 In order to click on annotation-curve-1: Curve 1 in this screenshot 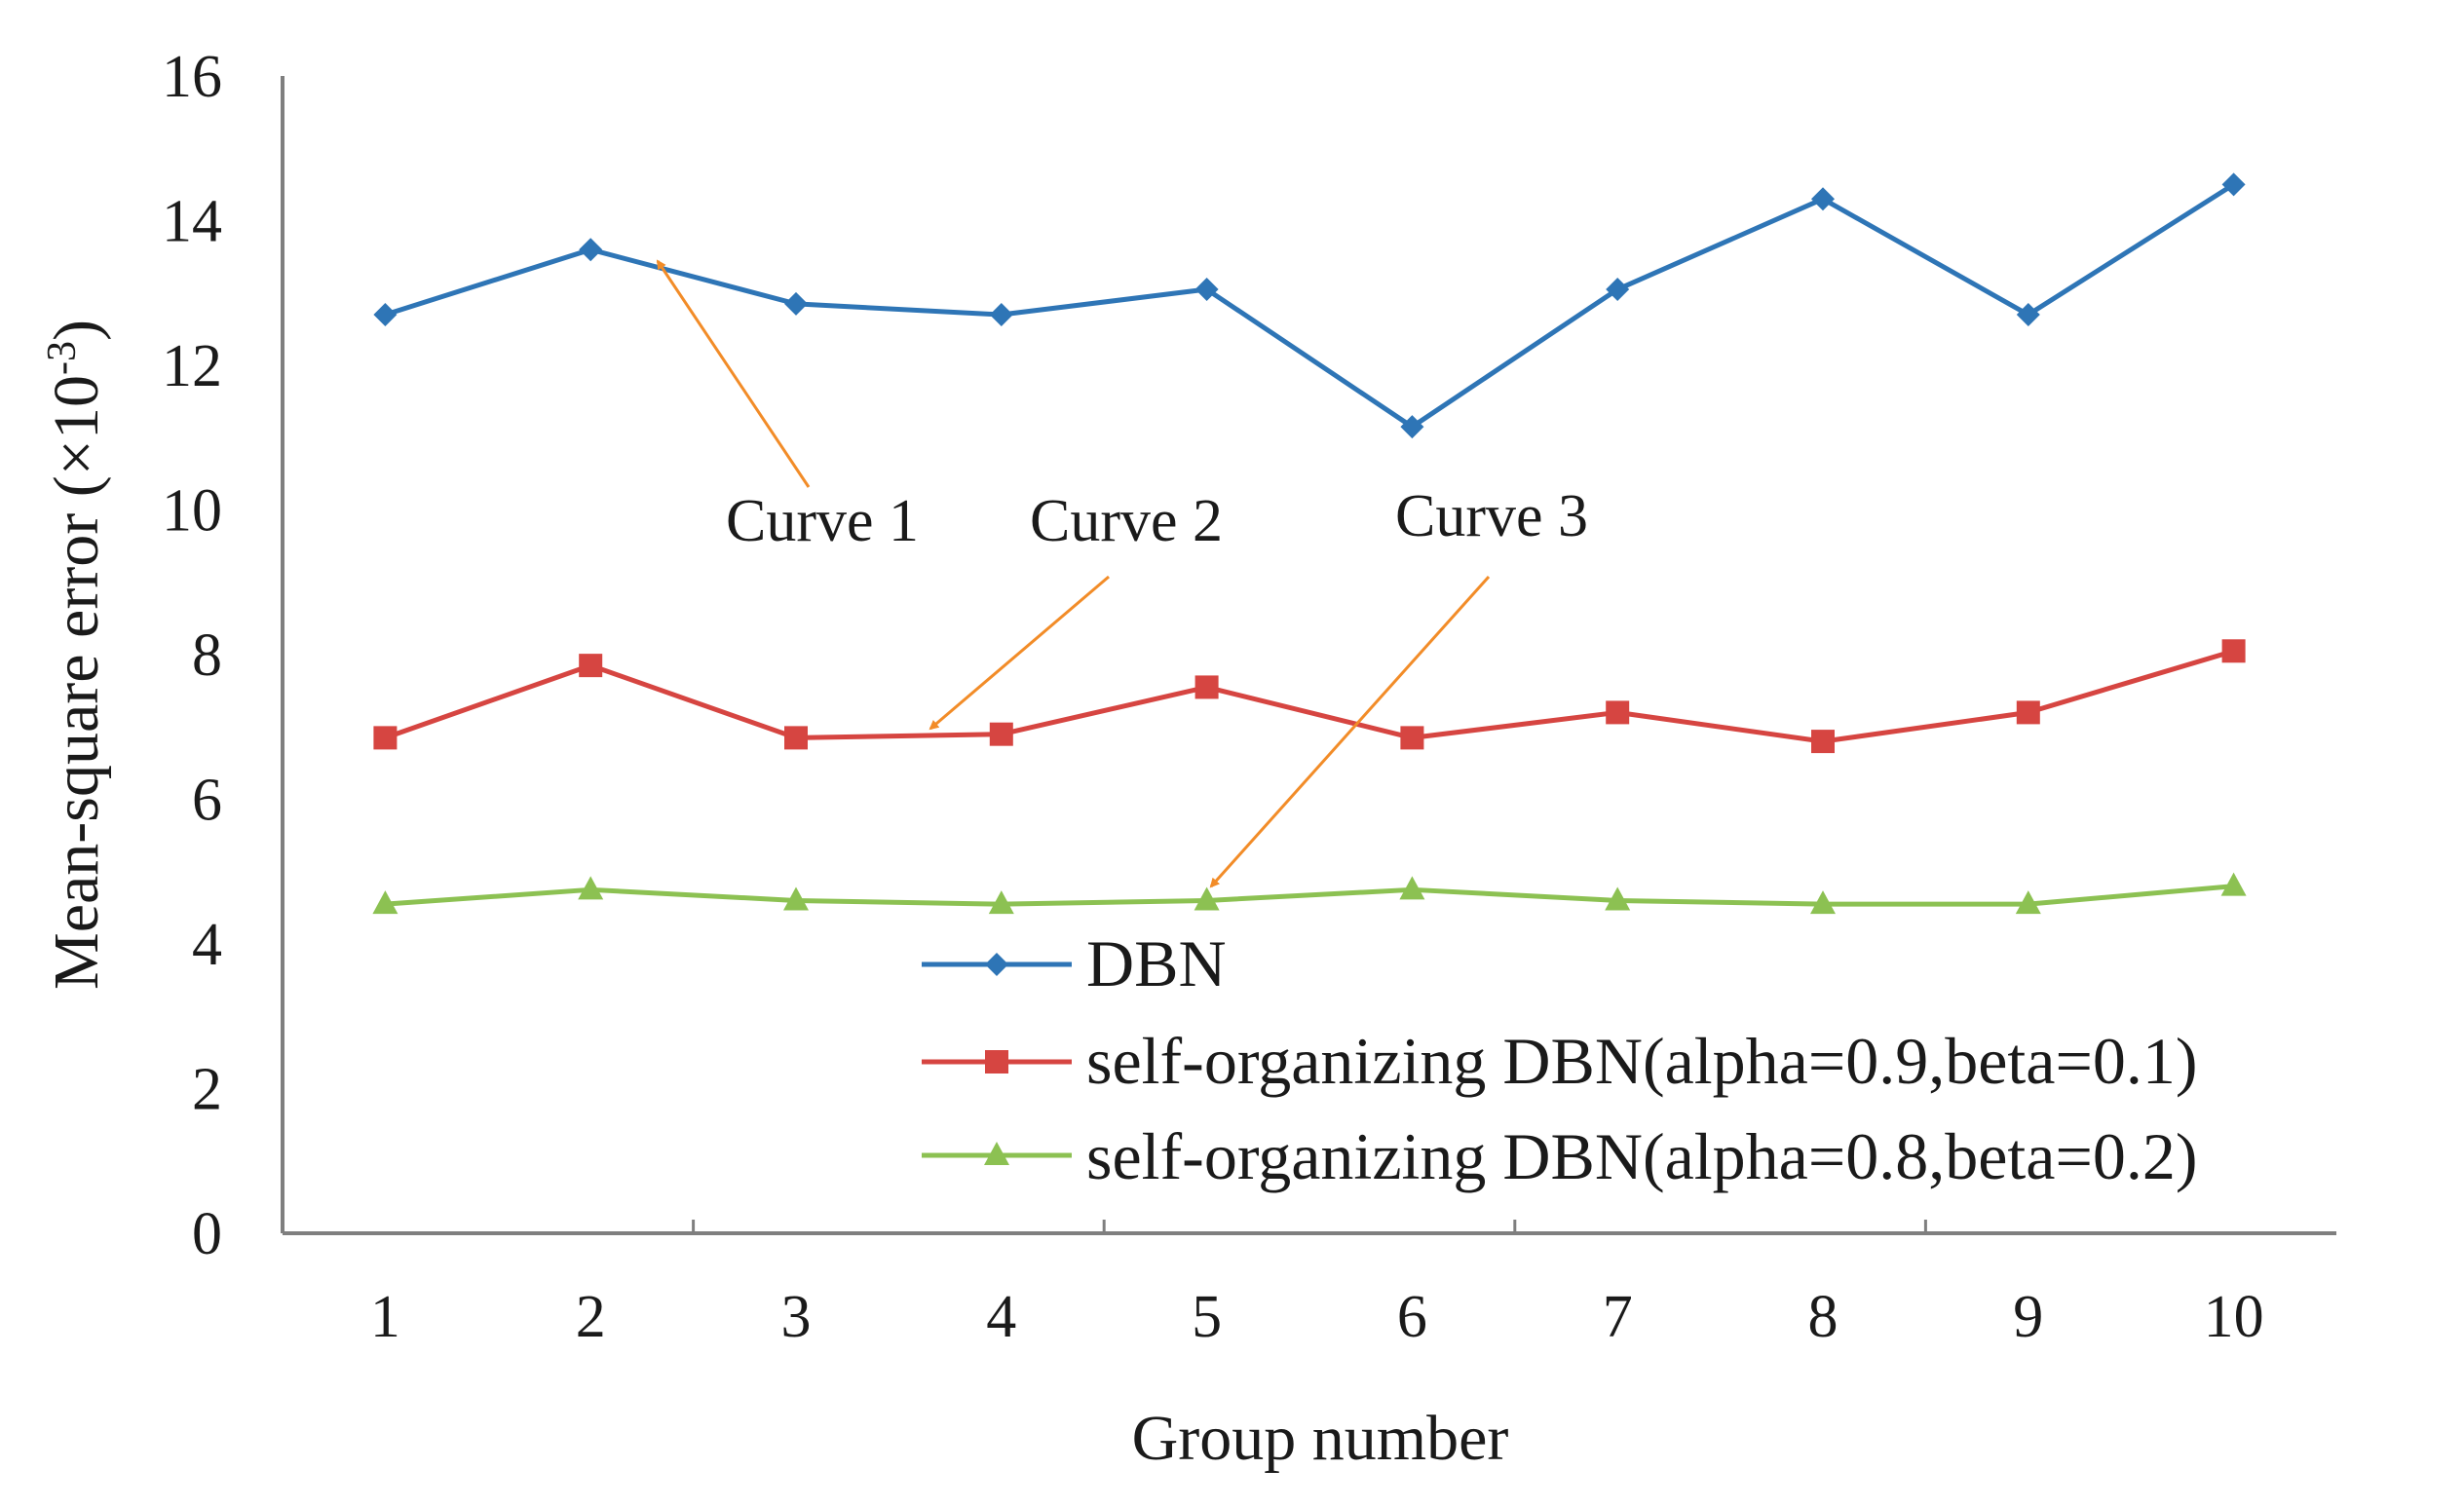, I will do `click(822, 521)`.